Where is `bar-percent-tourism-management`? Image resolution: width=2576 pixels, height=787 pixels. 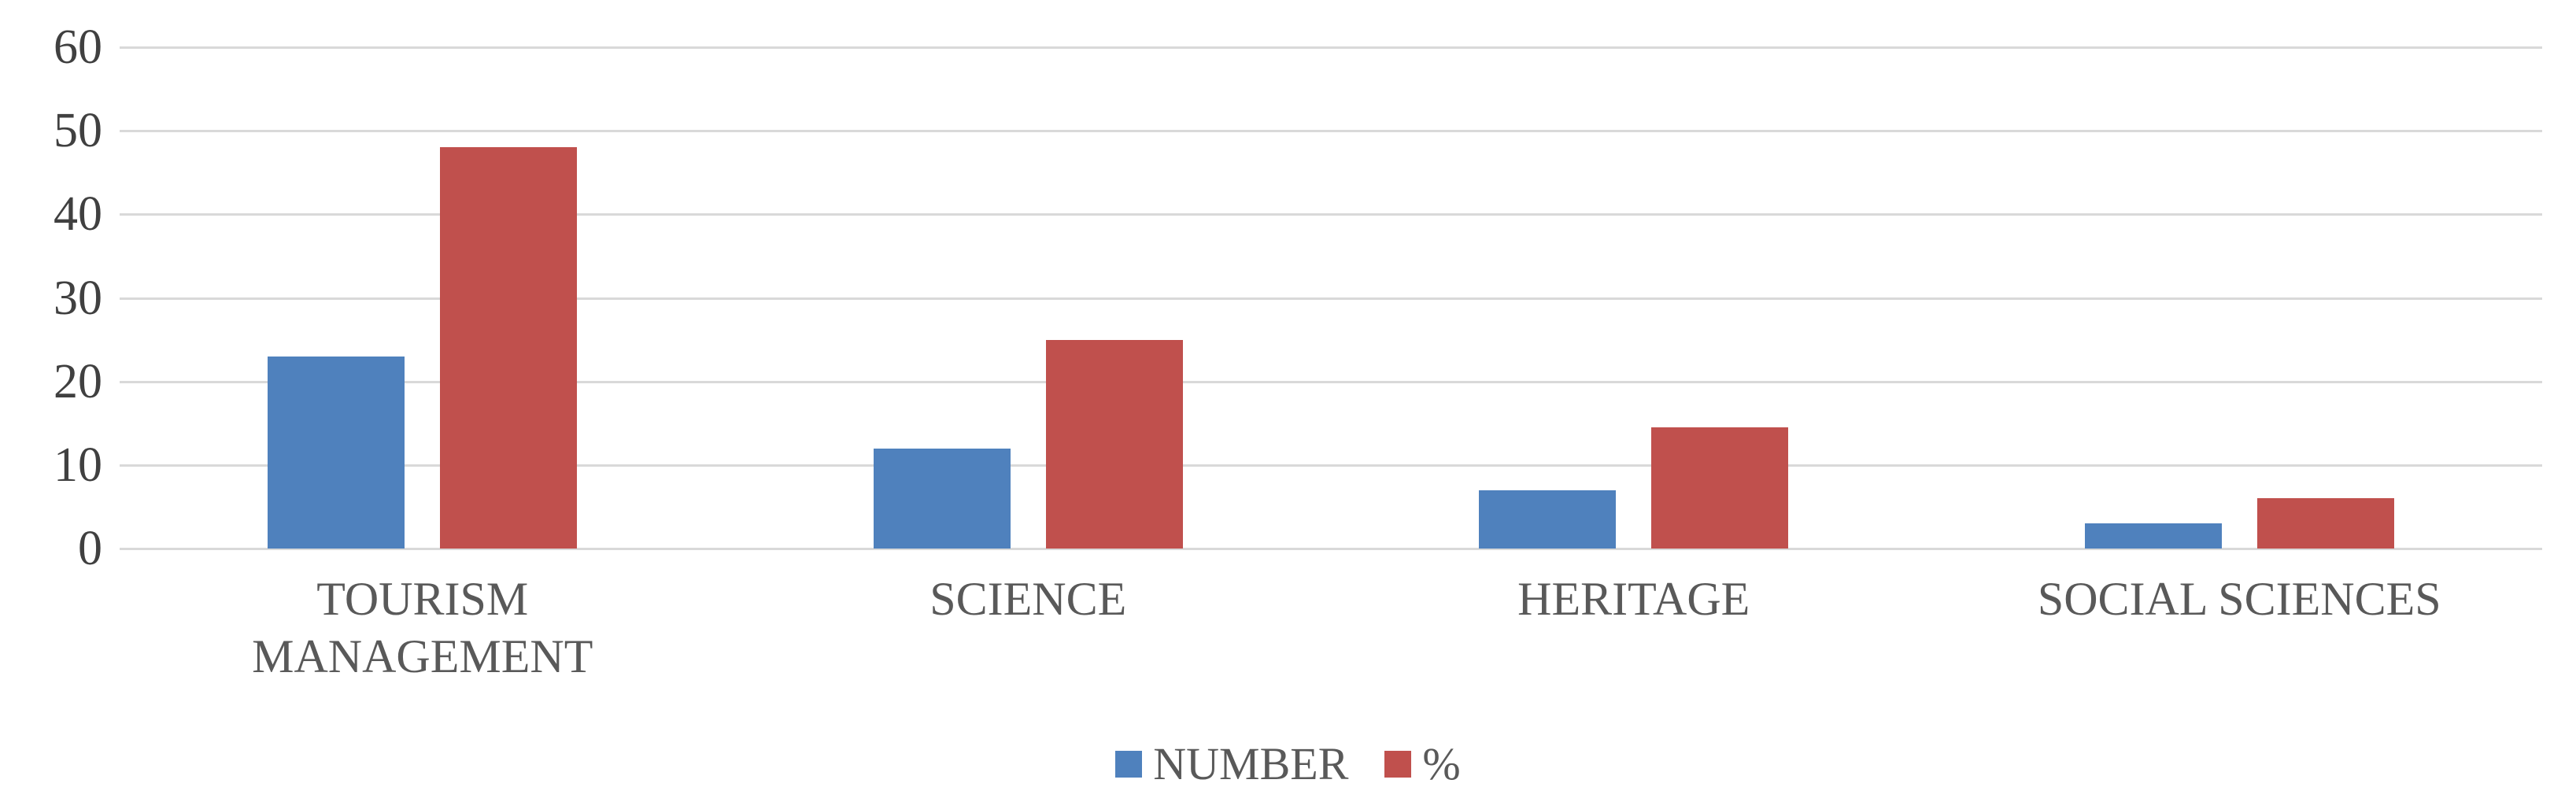
bar-percent-tourism-management is located at coordinates (509, 348).